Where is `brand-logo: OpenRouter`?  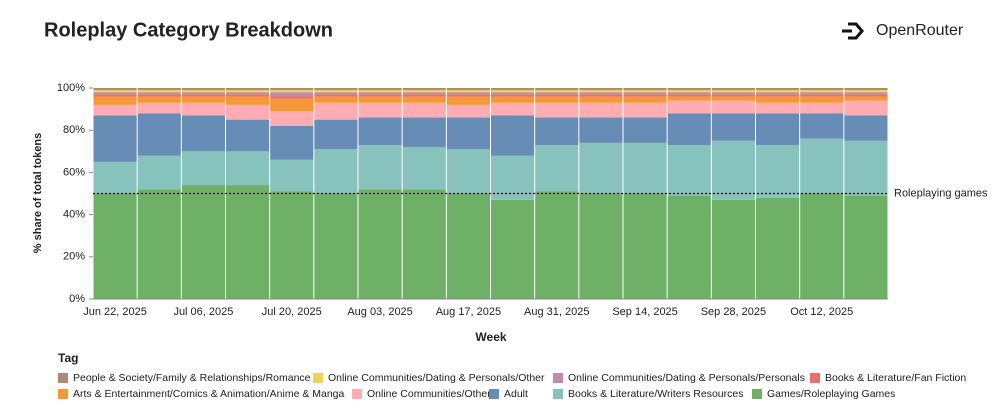 brand-logo: OpenRouter is located at coordinates (903, 31).